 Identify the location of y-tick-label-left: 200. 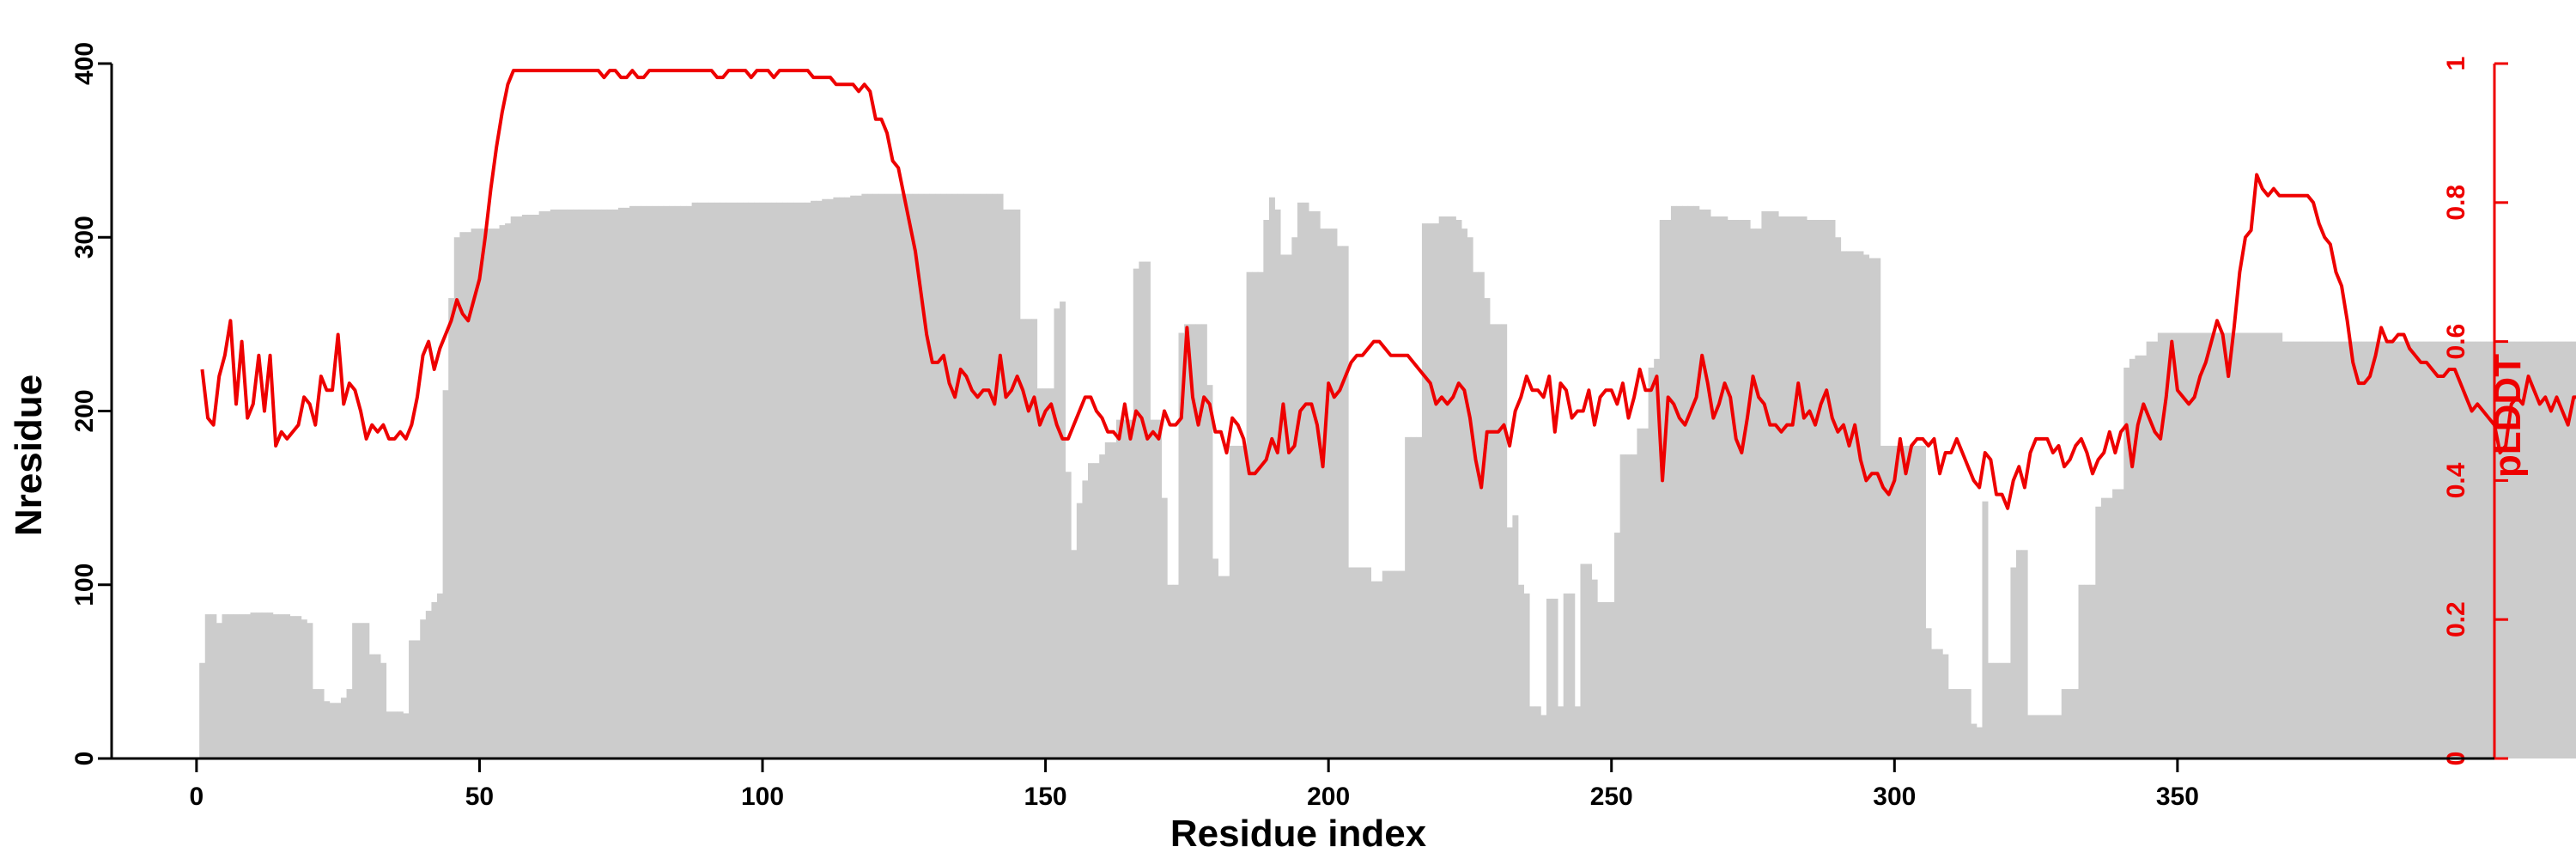
(85, 411).